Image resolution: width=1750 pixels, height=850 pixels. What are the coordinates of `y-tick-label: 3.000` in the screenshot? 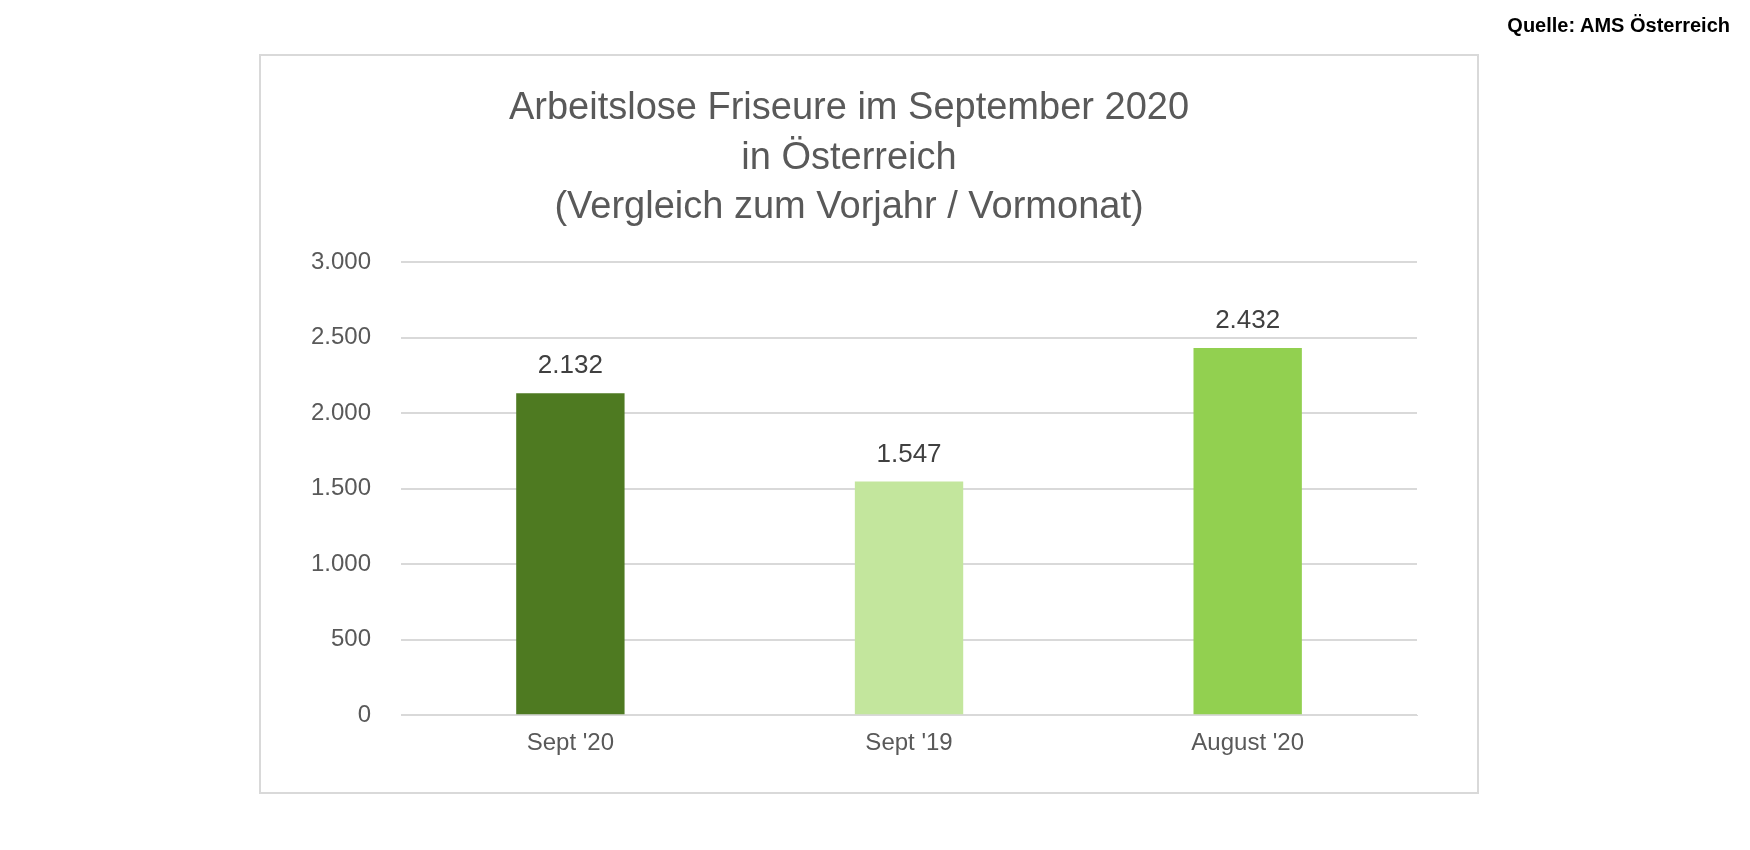 It's located at (341, 260).